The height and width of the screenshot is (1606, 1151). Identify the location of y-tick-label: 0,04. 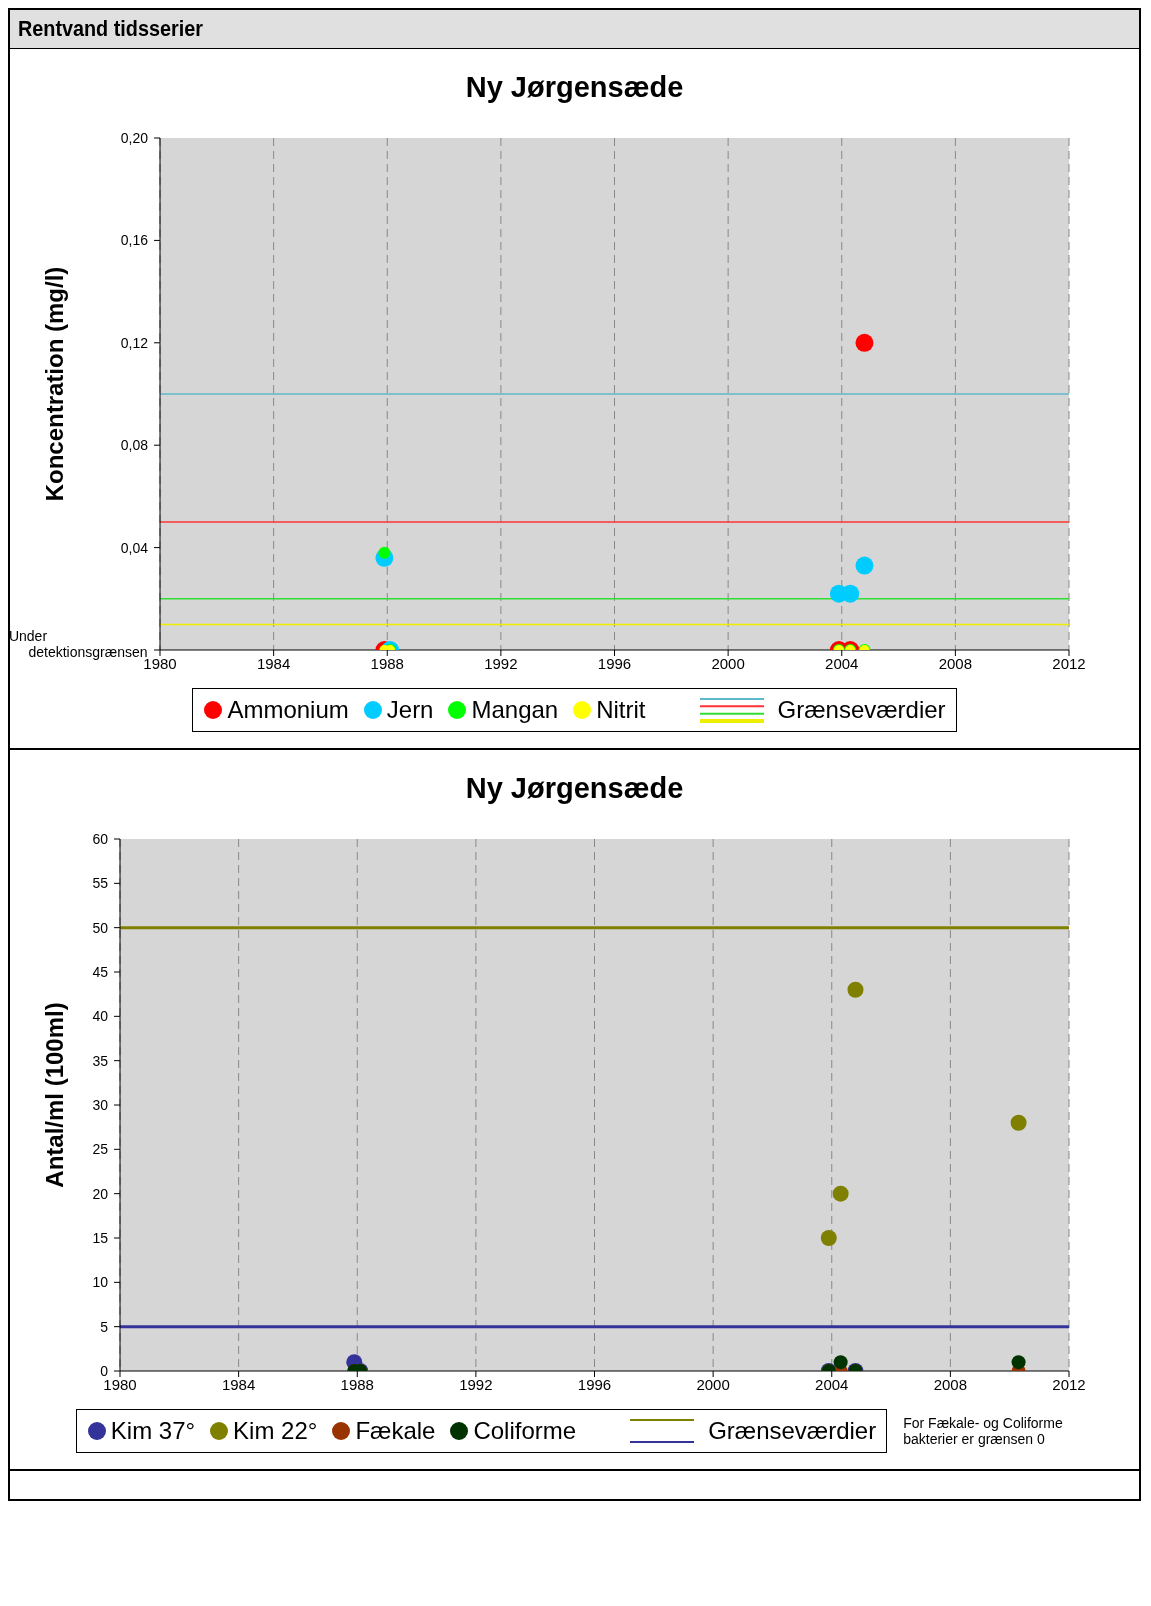
(134, 547).